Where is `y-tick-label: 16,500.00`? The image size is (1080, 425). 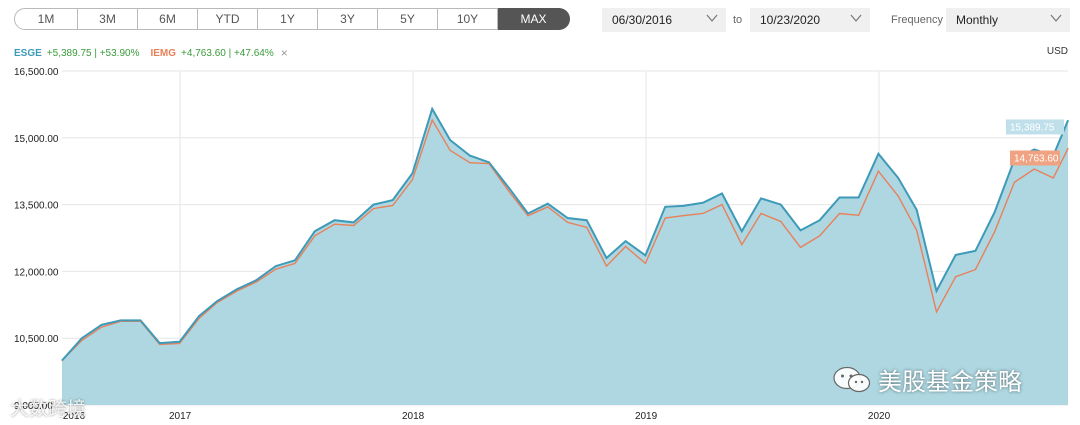 y-tick-label: 16,500.00 is located at coordinates (36, 72).